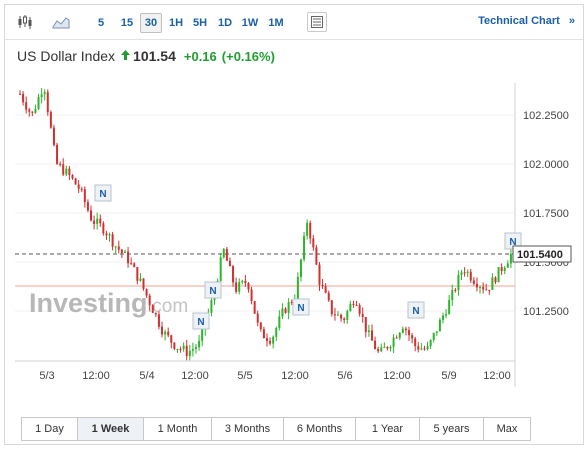 Image resolution: width=588 pixels, height=449 pixels. I want to click on interval-1m: 1M, so click(276, 23).